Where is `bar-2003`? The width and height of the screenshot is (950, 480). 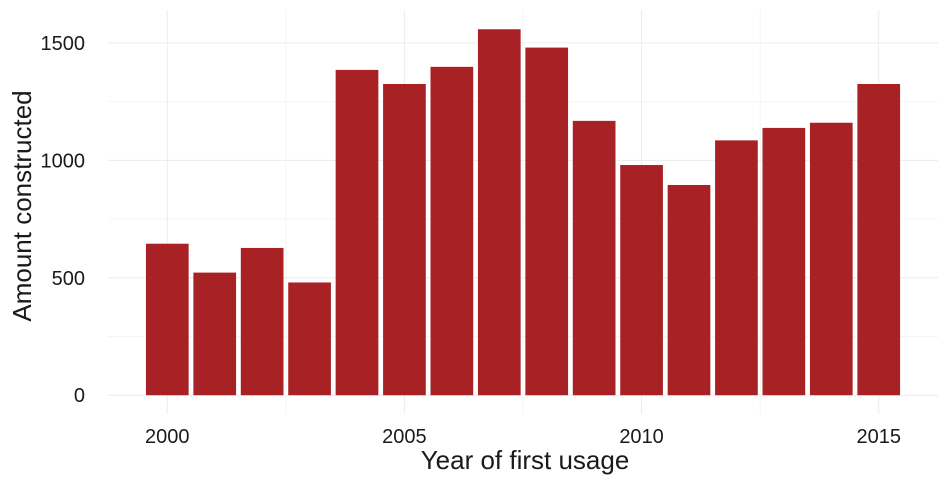
bar-2003 is located at coordinates (309, 339).